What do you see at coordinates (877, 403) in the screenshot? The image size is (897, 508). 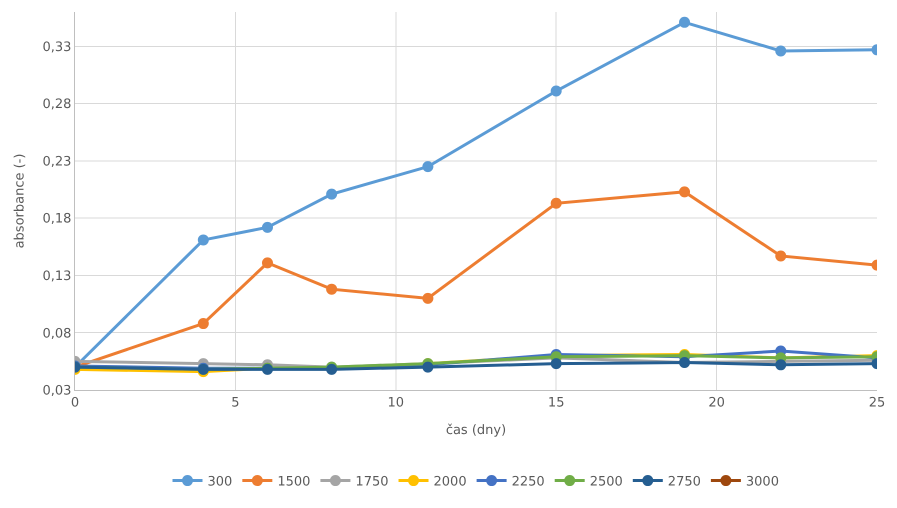 I see `x-tick-label: 25` at bounding box center [877, 403].